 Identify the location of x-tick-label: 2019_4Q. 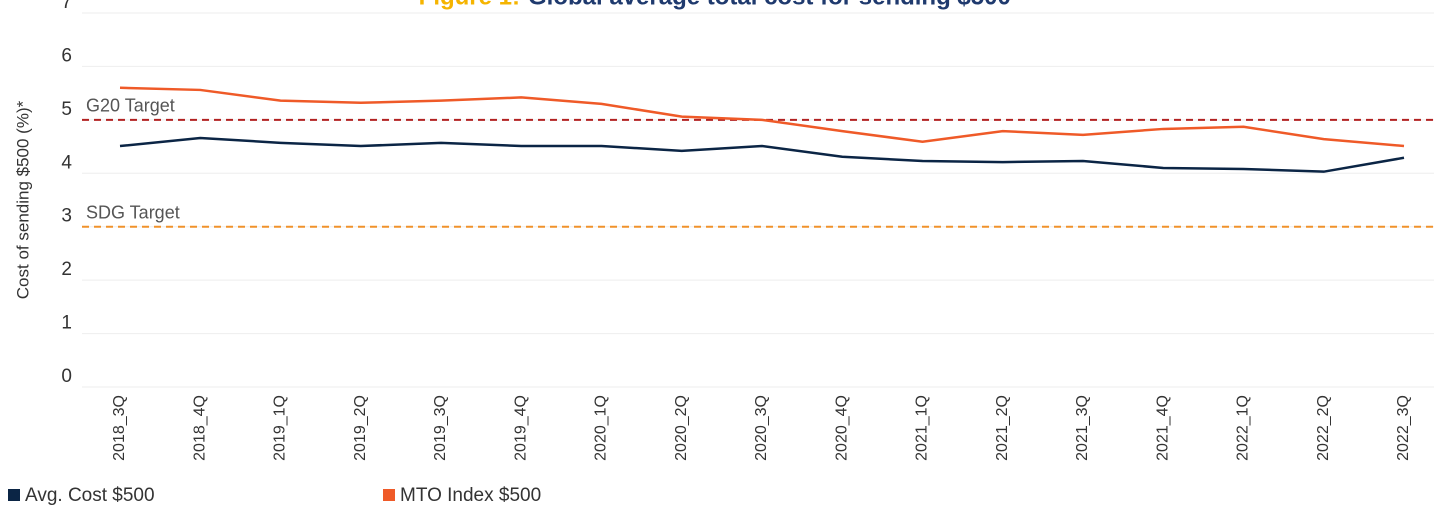
(520, 428).